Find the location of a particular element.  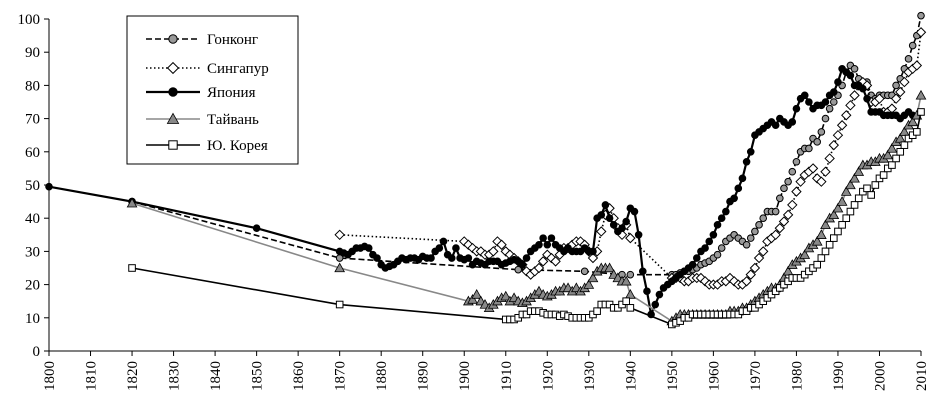

legend-label: Япония is located at coordinates (231, 93).